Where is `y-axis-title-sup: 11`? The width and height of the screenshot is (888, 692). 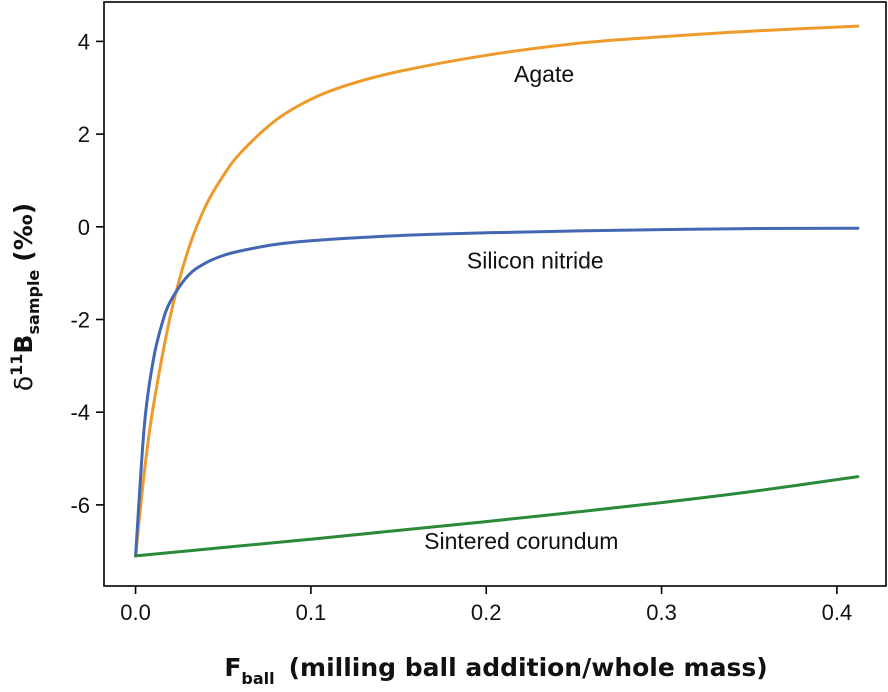 y-axis-title-sup: 11 is located at coordinates (16, 365).